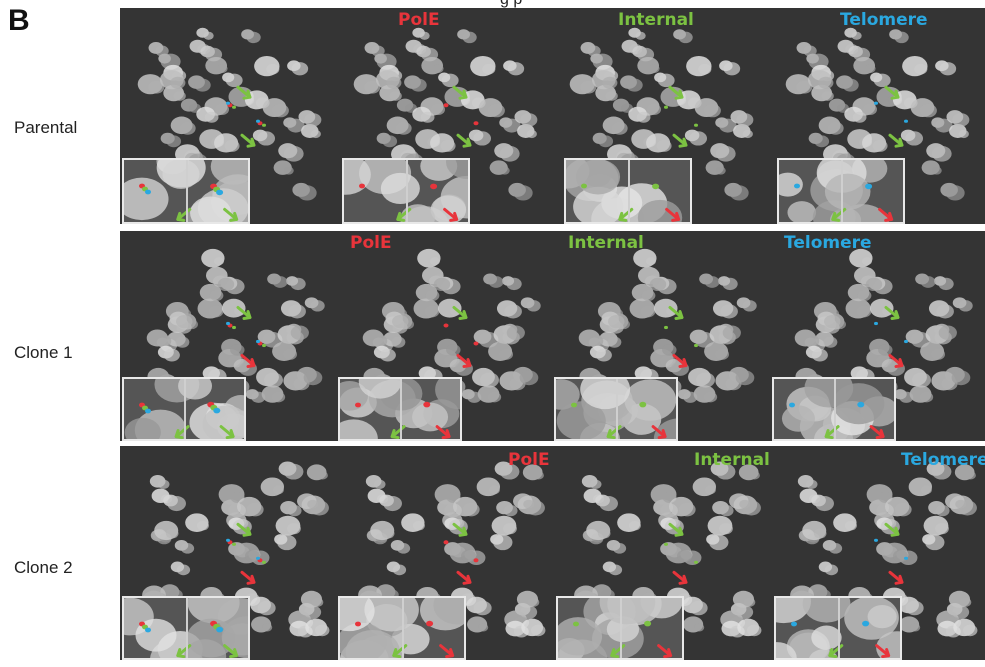  Describe the element at coordinates (19, 20) in the screenshot. I see `panel-letter: B` at that location.